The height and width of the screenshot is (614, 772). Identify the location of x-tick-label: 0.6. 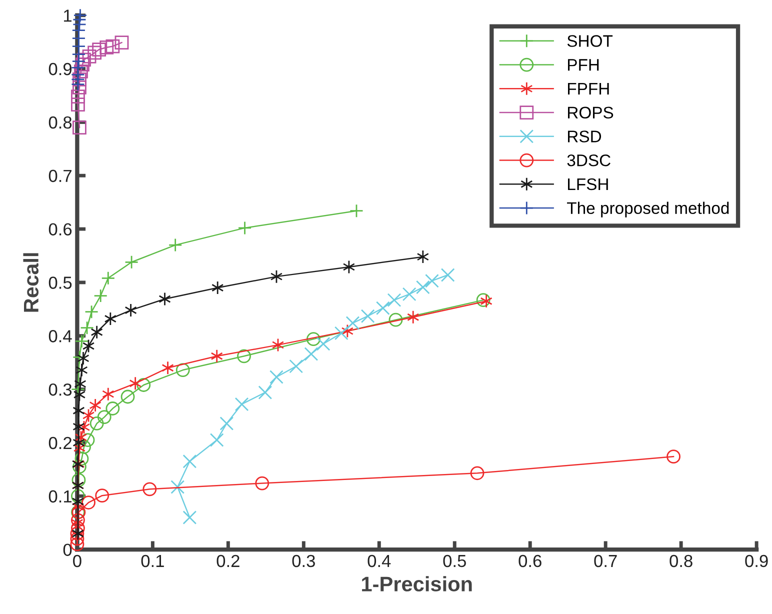
(530, 561).